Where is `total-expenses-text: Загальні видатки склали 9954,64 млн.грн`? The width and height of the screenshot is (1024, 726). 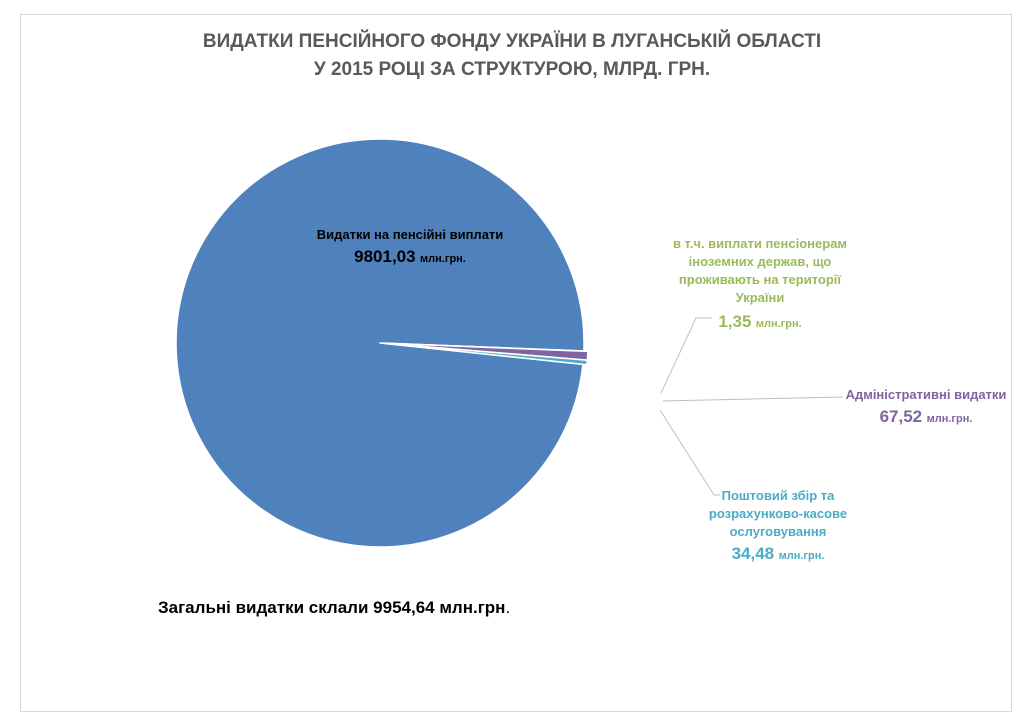
total-expenses-text: Загальні видатки склали 9954,64 млн.грн is located at coordinates (332, 607).